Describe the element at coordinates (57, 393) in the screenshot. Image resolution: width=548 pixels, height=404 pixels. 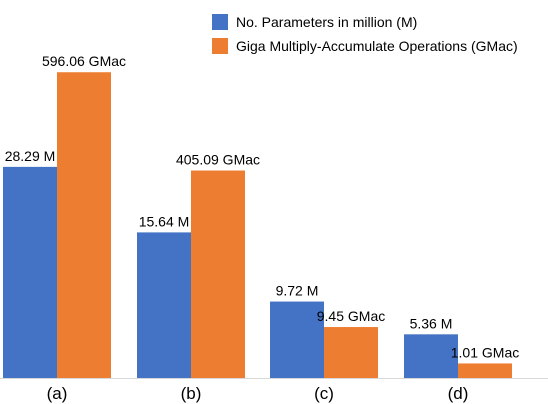
I see `category-label-0: (a)` at that location.